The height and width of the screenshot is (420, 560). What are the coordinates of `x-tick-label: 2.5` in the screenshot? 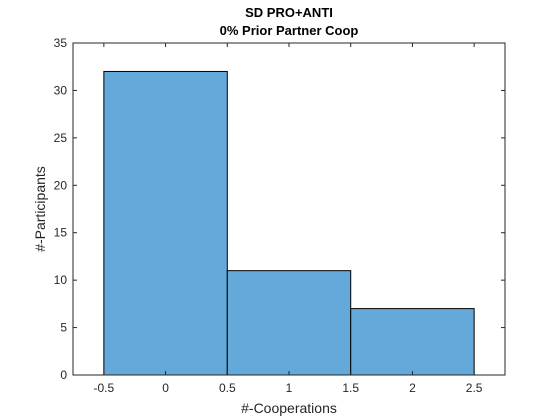 It's located at (474, 388).